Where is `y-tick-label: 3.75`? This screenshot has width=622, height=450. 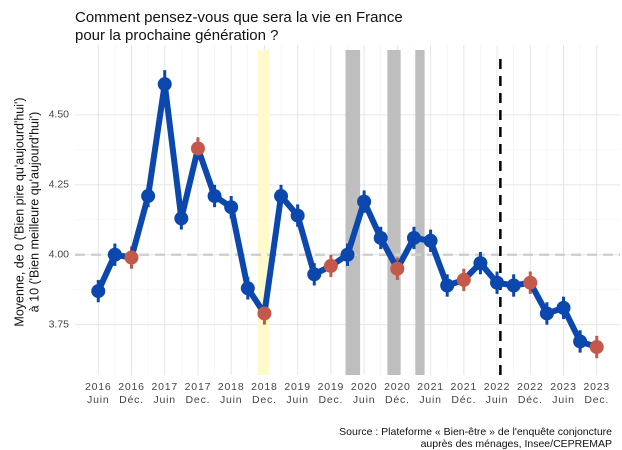
y-tick-label: 3.75 is located at coordinates (59, 324).